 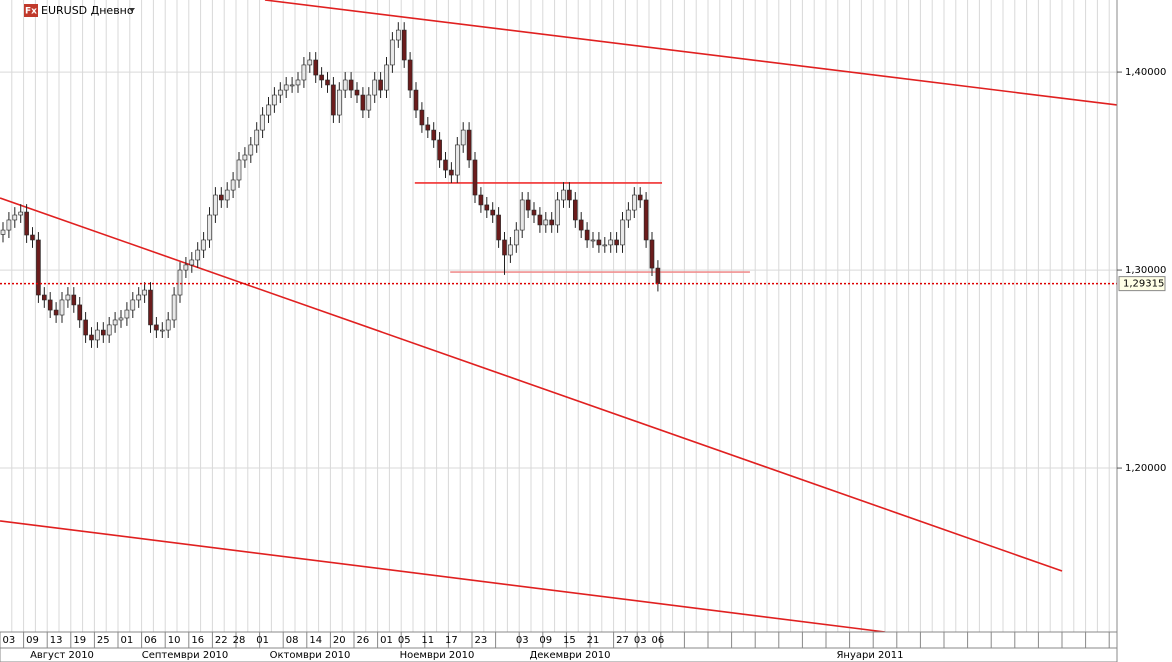 I want to click on x-tick-label: 25, so click(x=103, y=640).